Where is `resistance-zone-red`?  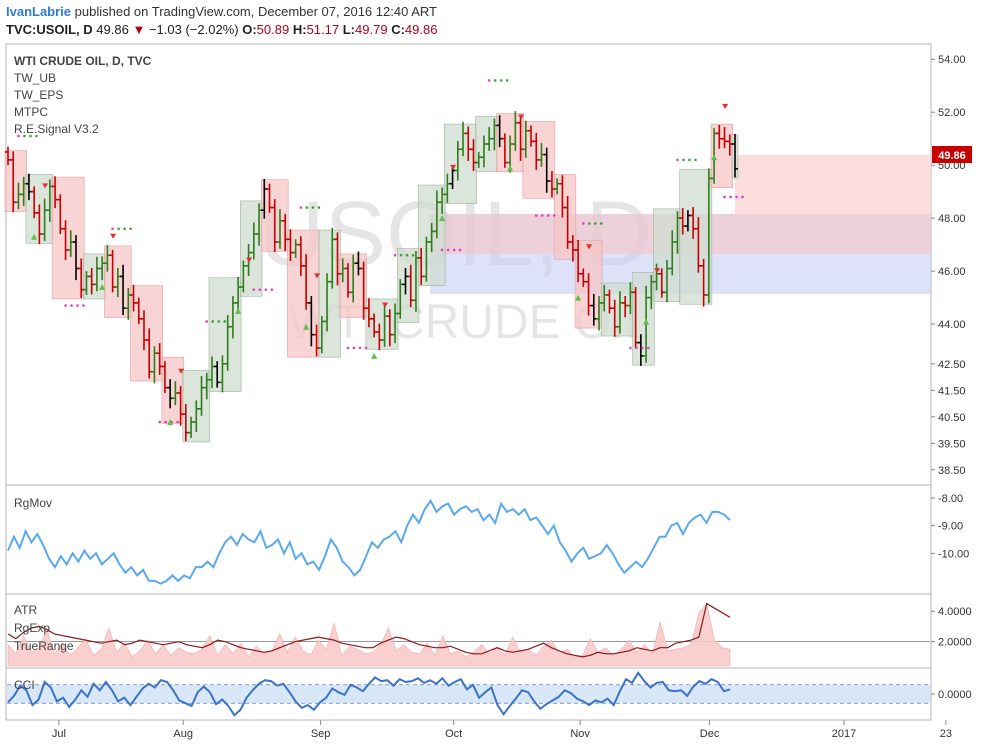 resistance-zone-red is located at coordinates (833, 185).